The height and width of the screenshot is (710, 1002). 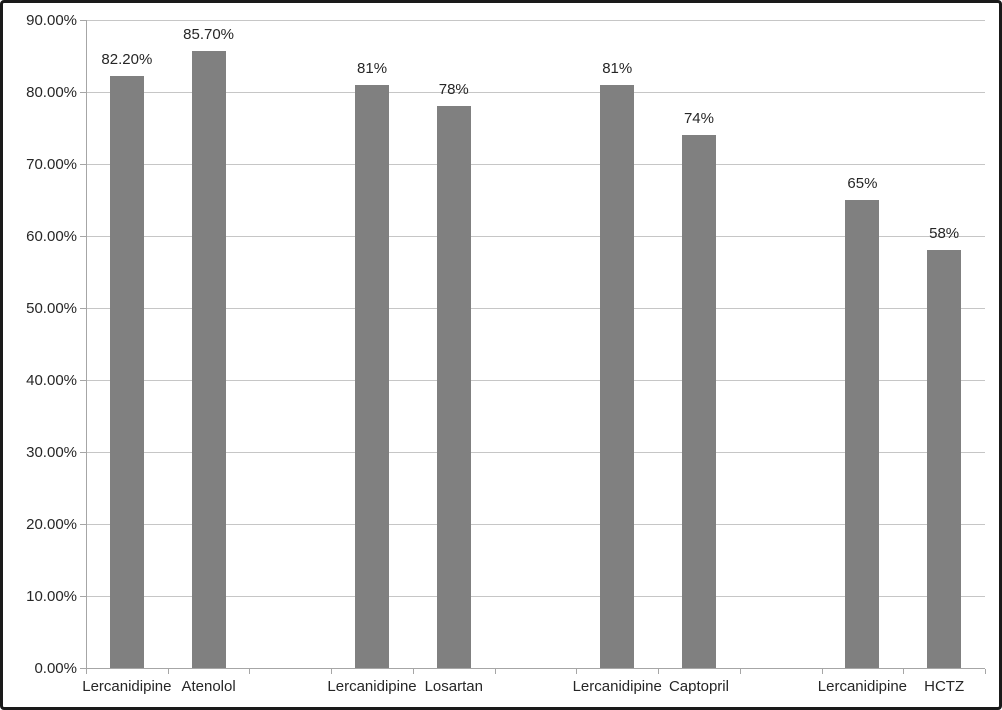 What do you see at coordinates (453, 90) in the screenshot?
I see `bar-value-label: 78%` at bounding box center [453, 90].